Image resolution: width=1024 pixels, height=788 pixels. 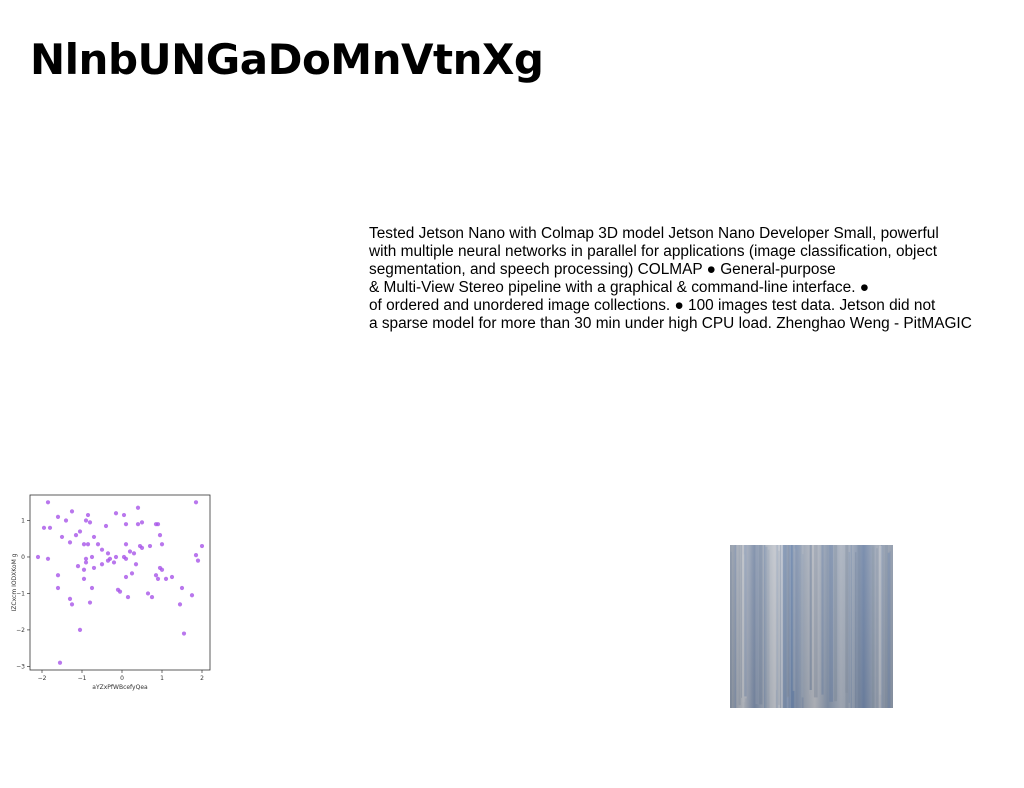 What do you see at coordinates (202, 678) in the screenshot?
I see `x-tick-label: 2` at bounding box center [202, 678].